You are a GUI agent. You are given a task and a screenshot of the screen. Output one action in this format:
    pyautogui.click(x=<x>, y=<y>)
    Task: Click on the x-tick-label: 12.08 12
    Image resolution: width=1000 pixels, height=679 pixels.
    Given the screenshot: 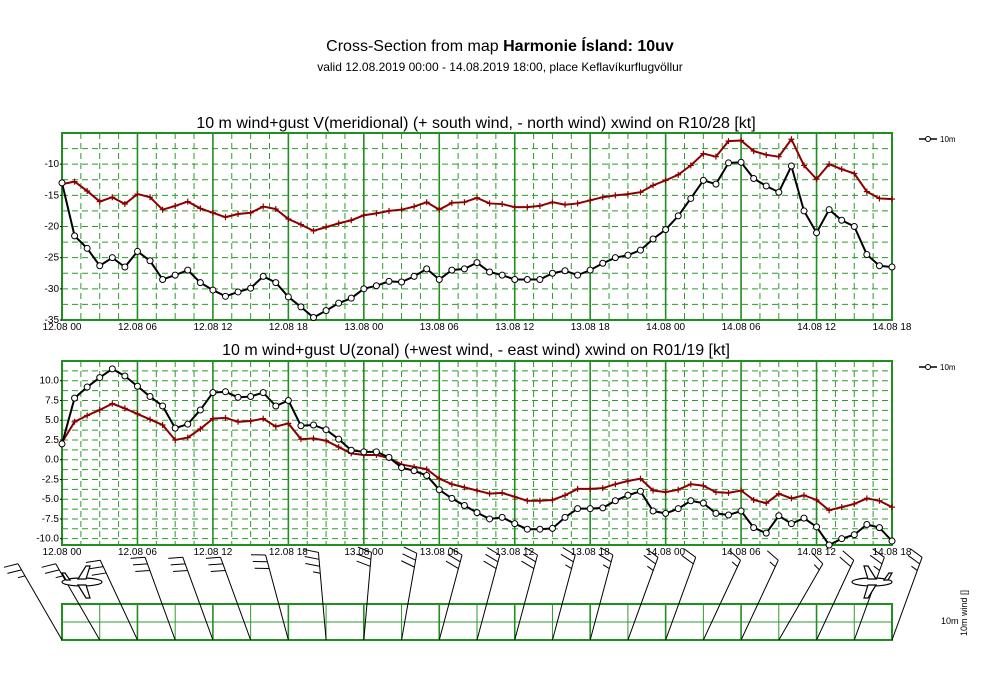 What is the action you would take?
    pyautogui.click(x=212, y=552)
    